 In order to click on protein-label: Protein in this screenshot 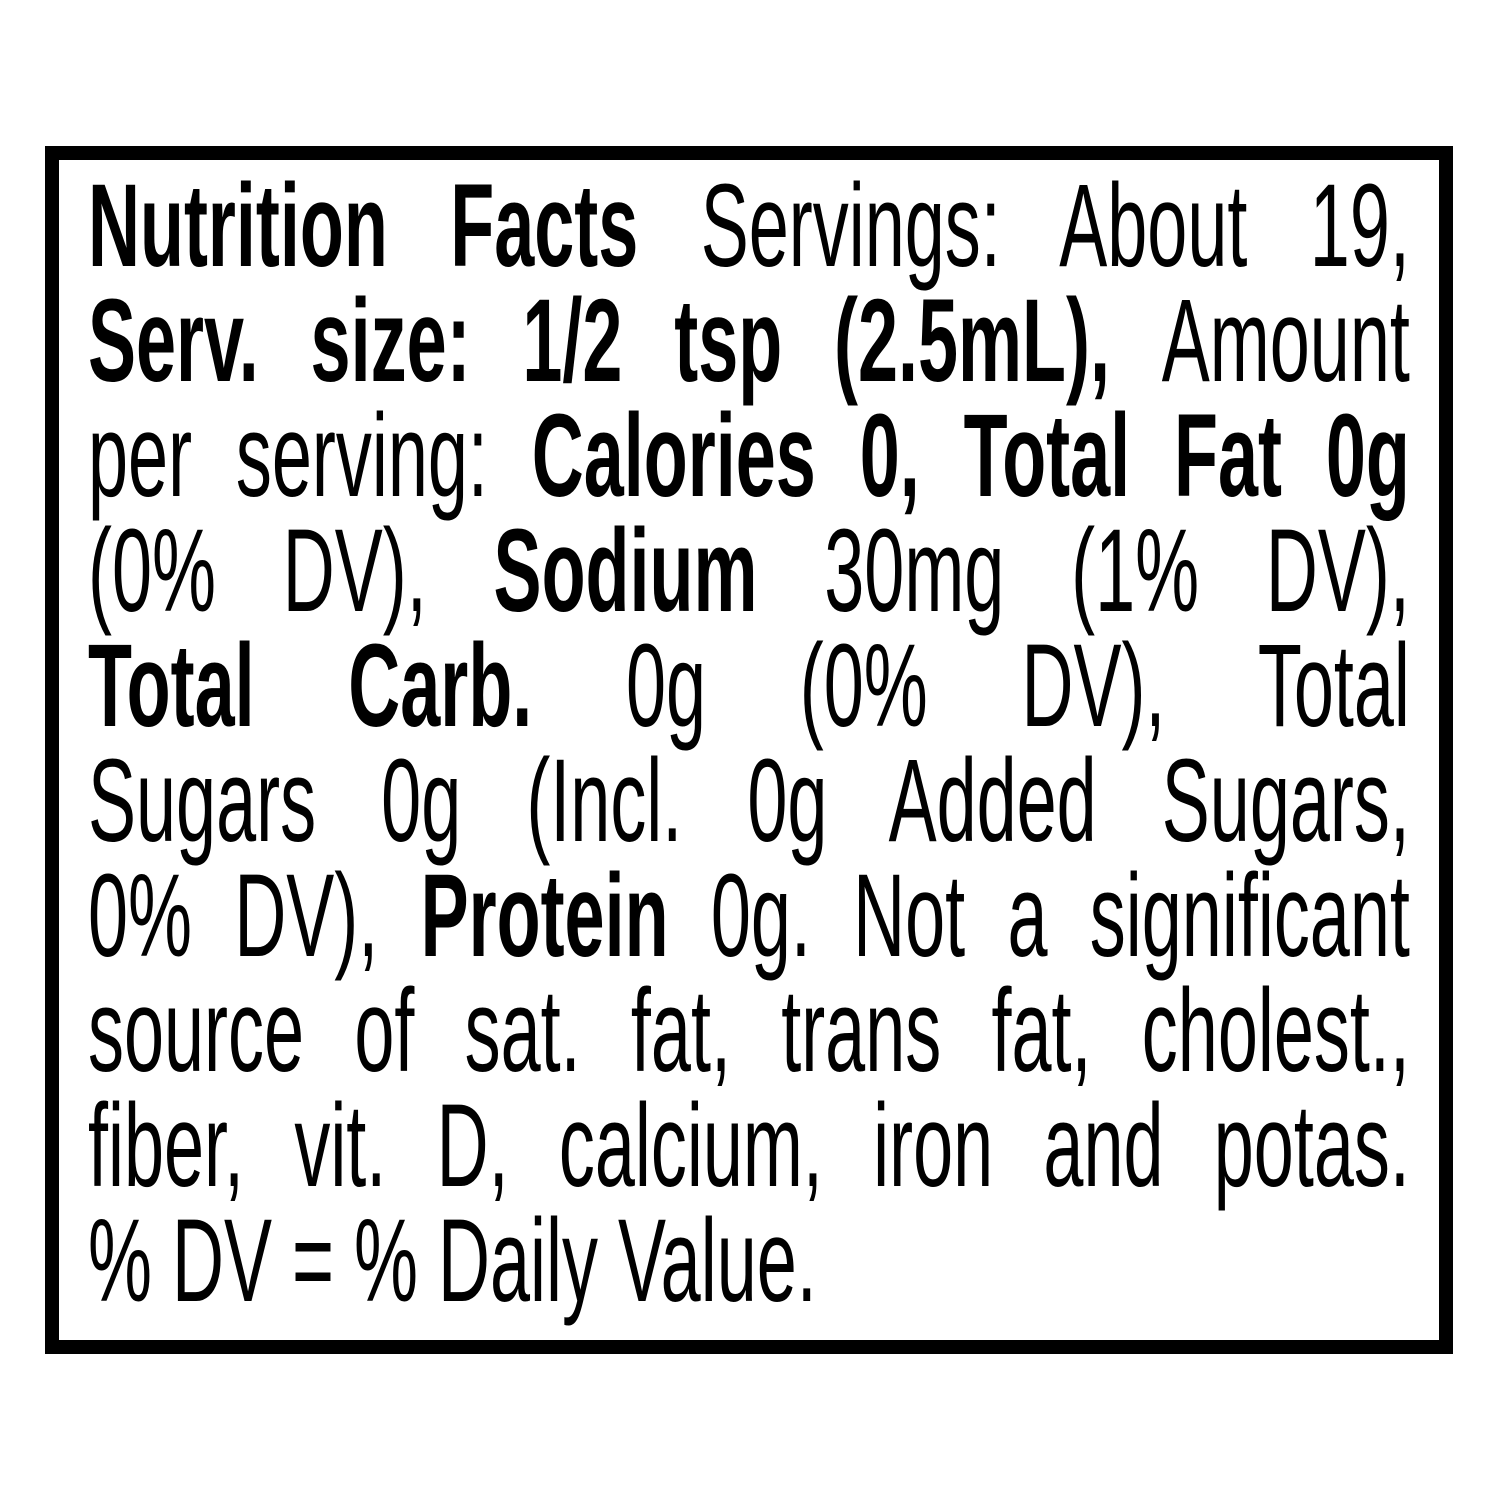, I will do `click(544, 916)`.